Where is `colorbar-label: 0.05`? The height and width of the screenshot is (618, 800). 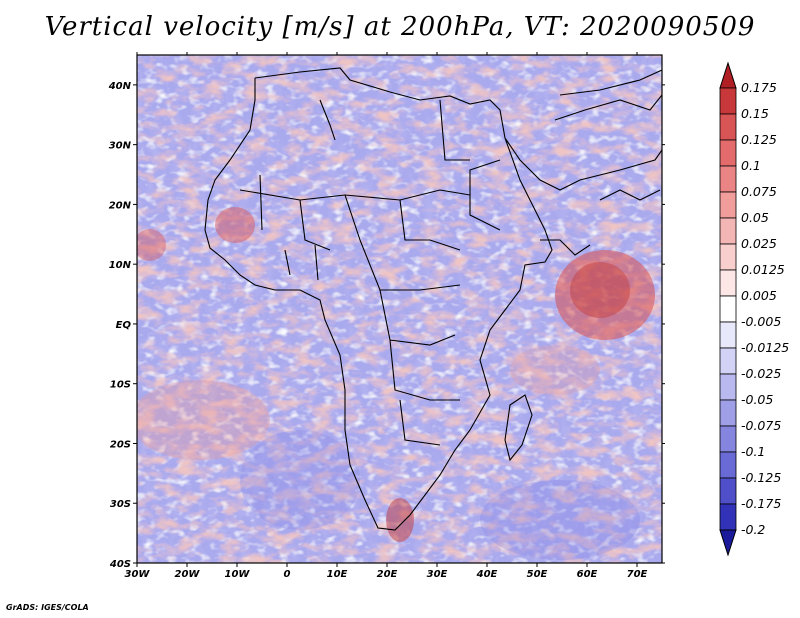
colorbar-label: 0.05 is located at coordinates (755, 217).